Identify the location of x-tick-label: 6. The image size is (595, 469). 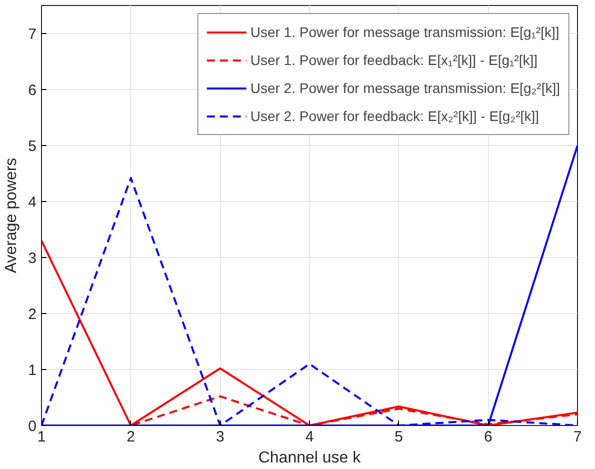
(488, 437).